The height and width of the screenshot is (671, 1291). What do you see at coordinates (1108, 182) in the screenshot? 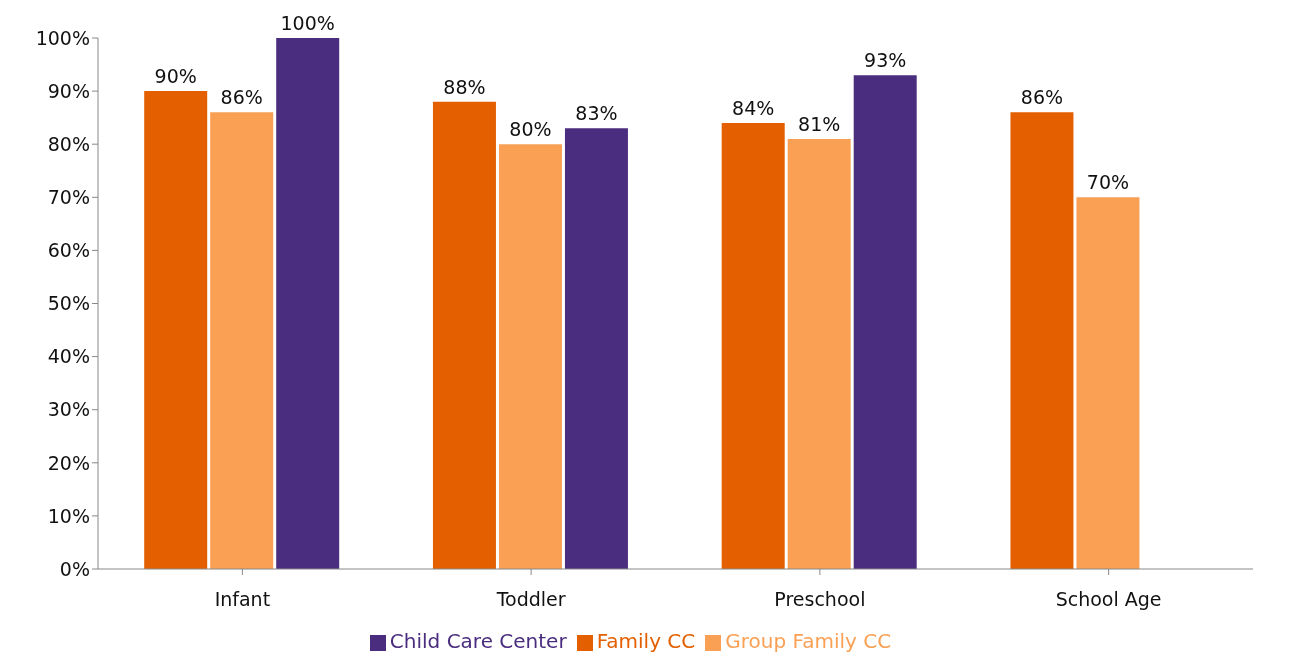
I see `data-label: 70%` at bounding box center [1108, 182].